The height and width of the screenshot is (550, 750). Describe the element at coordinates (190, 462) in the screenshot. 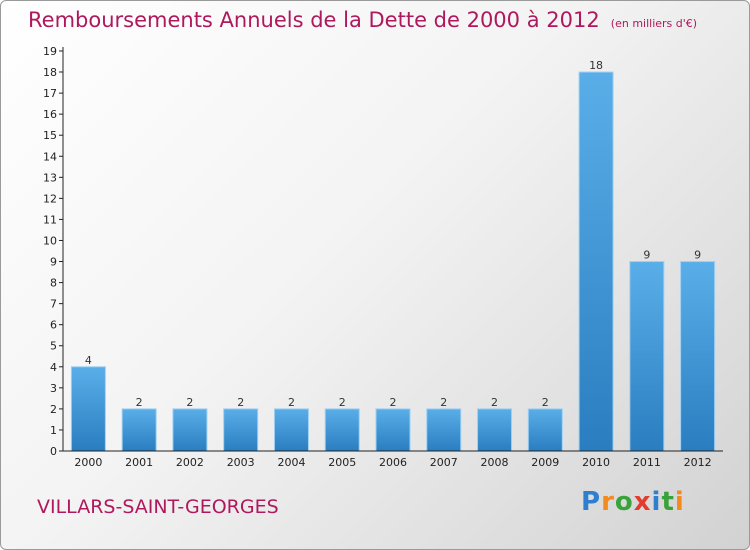

I see `x-tick-label-2002: 2002` at that location.